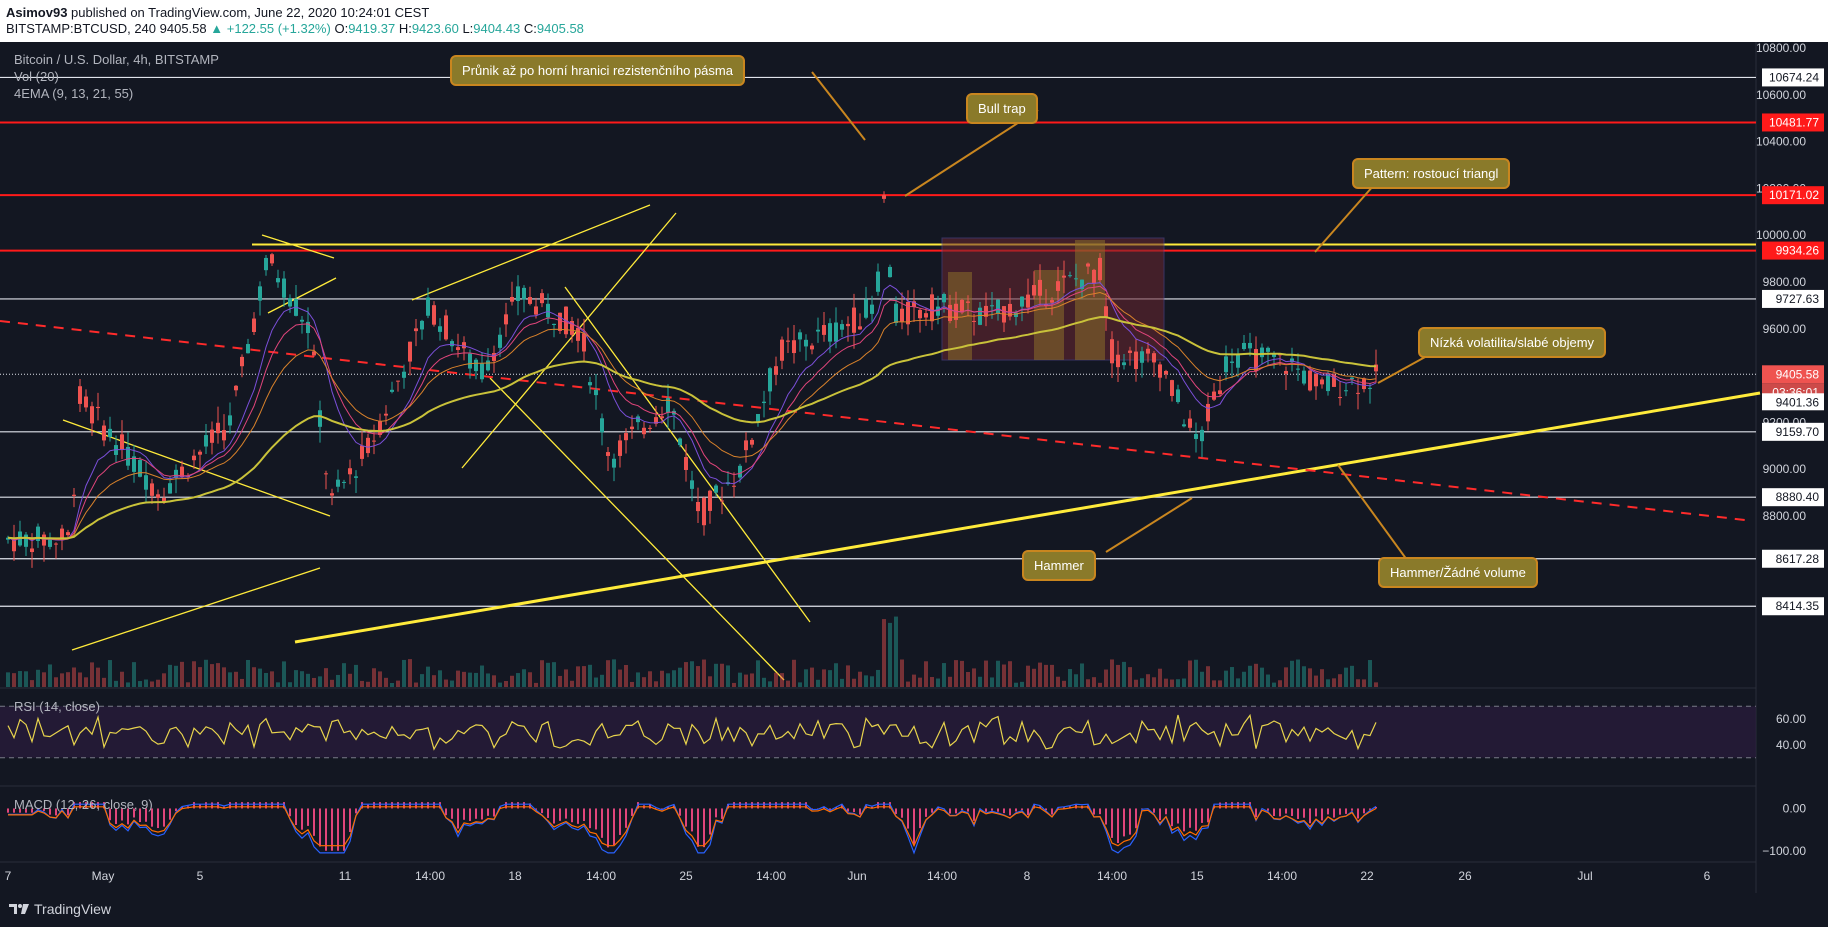  What do you see at coordinates (515, 876) in the screenshot?
I see `time-tick-label: 18` at bounding box center [515, 876].